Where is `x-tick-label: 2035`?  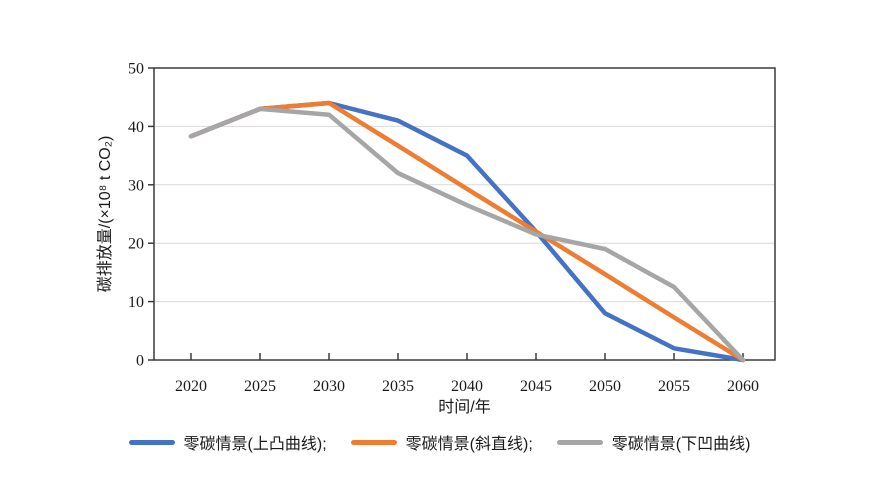 x-tick-label: 2035 is located at coordinates (398, 386).